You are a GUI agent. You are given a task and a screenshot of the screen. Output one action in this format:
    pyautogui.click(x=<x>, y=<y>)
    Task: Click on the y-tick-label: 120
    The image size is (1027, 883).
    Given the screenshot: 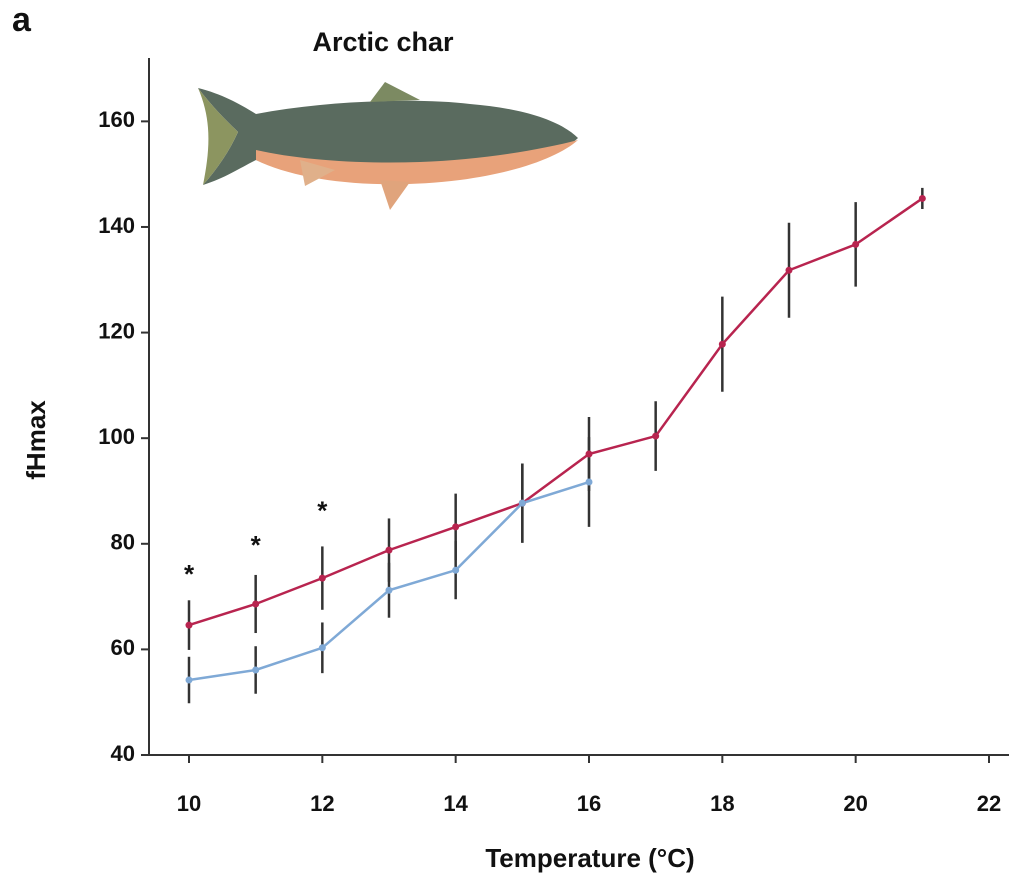 What is the action you would take?
    pyautogui.click(x=116, y=330)
    